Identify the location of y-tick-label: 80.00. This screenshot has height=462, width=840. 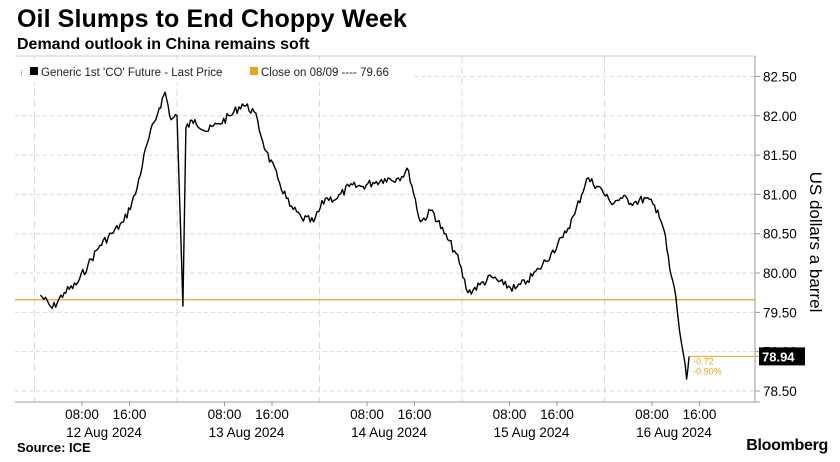
(780, 273).